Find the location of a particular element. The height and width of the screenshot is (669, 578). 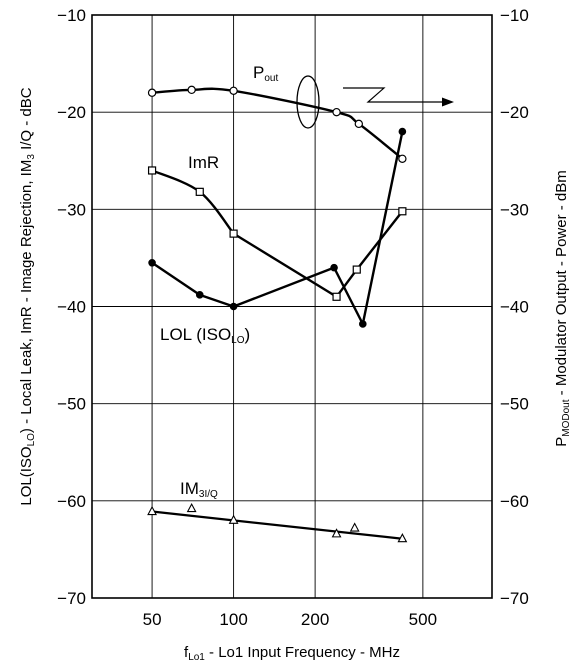

lol-line is located at coordinates (277, 228).